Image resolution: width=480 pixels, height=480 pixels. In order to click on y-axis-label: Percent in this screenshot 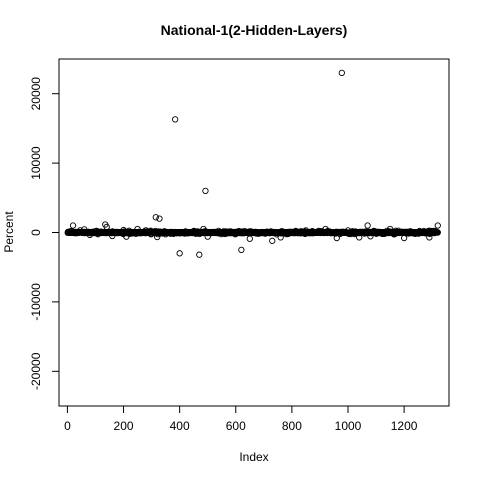, I will do `click(9, 232)`.